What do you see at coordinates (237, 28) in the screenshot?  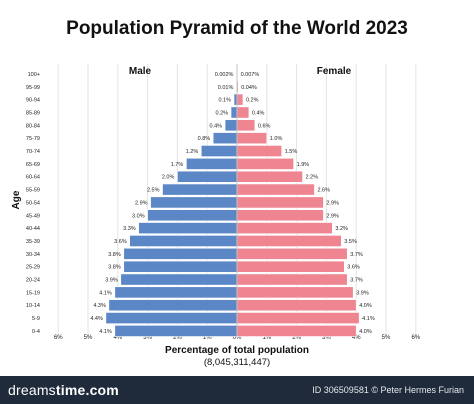 I see `chart-title: Population Pyramid of the World 2023` at bounding box center [237, 28].